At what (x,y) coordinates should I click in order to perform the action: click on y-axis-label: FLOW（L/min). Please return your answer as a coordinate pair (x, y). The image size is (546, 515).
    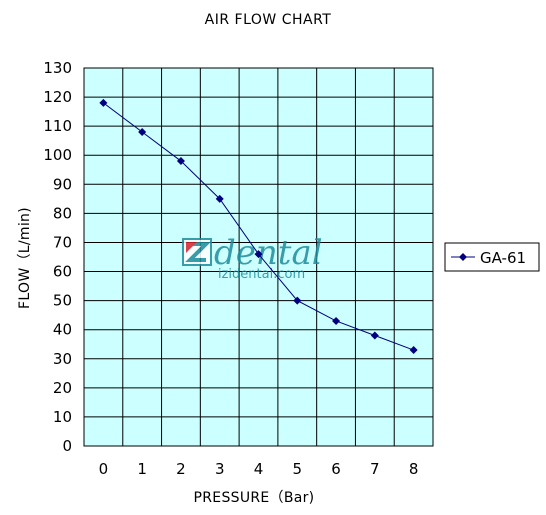
    Looking at the image, I should click on (25, 258).